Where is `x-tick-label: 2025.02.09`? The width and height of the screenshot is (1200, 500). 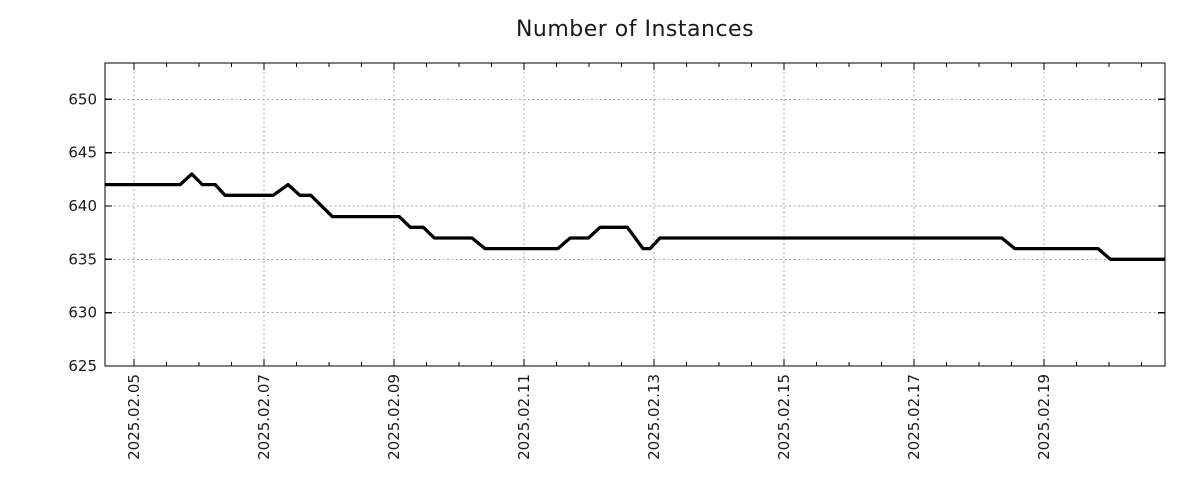 x-tick-label: 2025.02.09 is located at coordinates (394, 417).